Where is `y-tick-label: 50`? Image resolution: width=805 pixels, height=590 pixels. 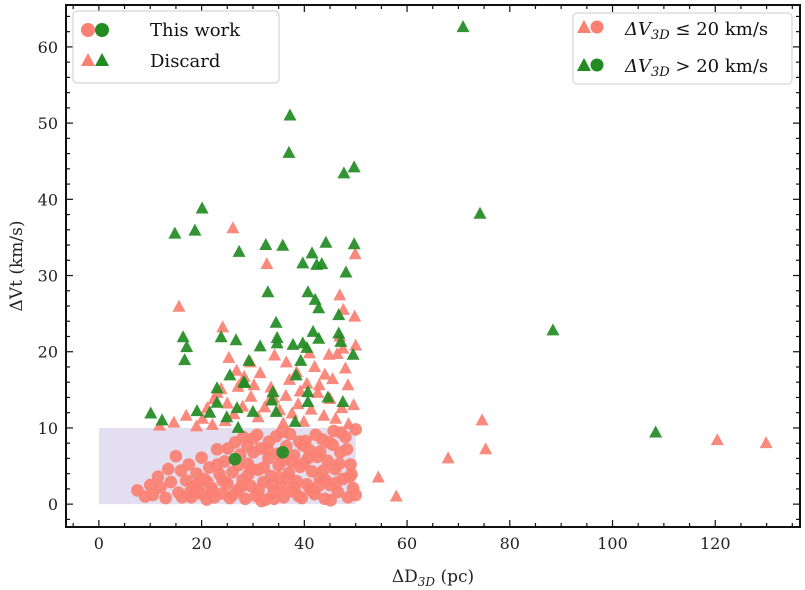 y-tick-label: 50 is located at coordinates (48, 123).